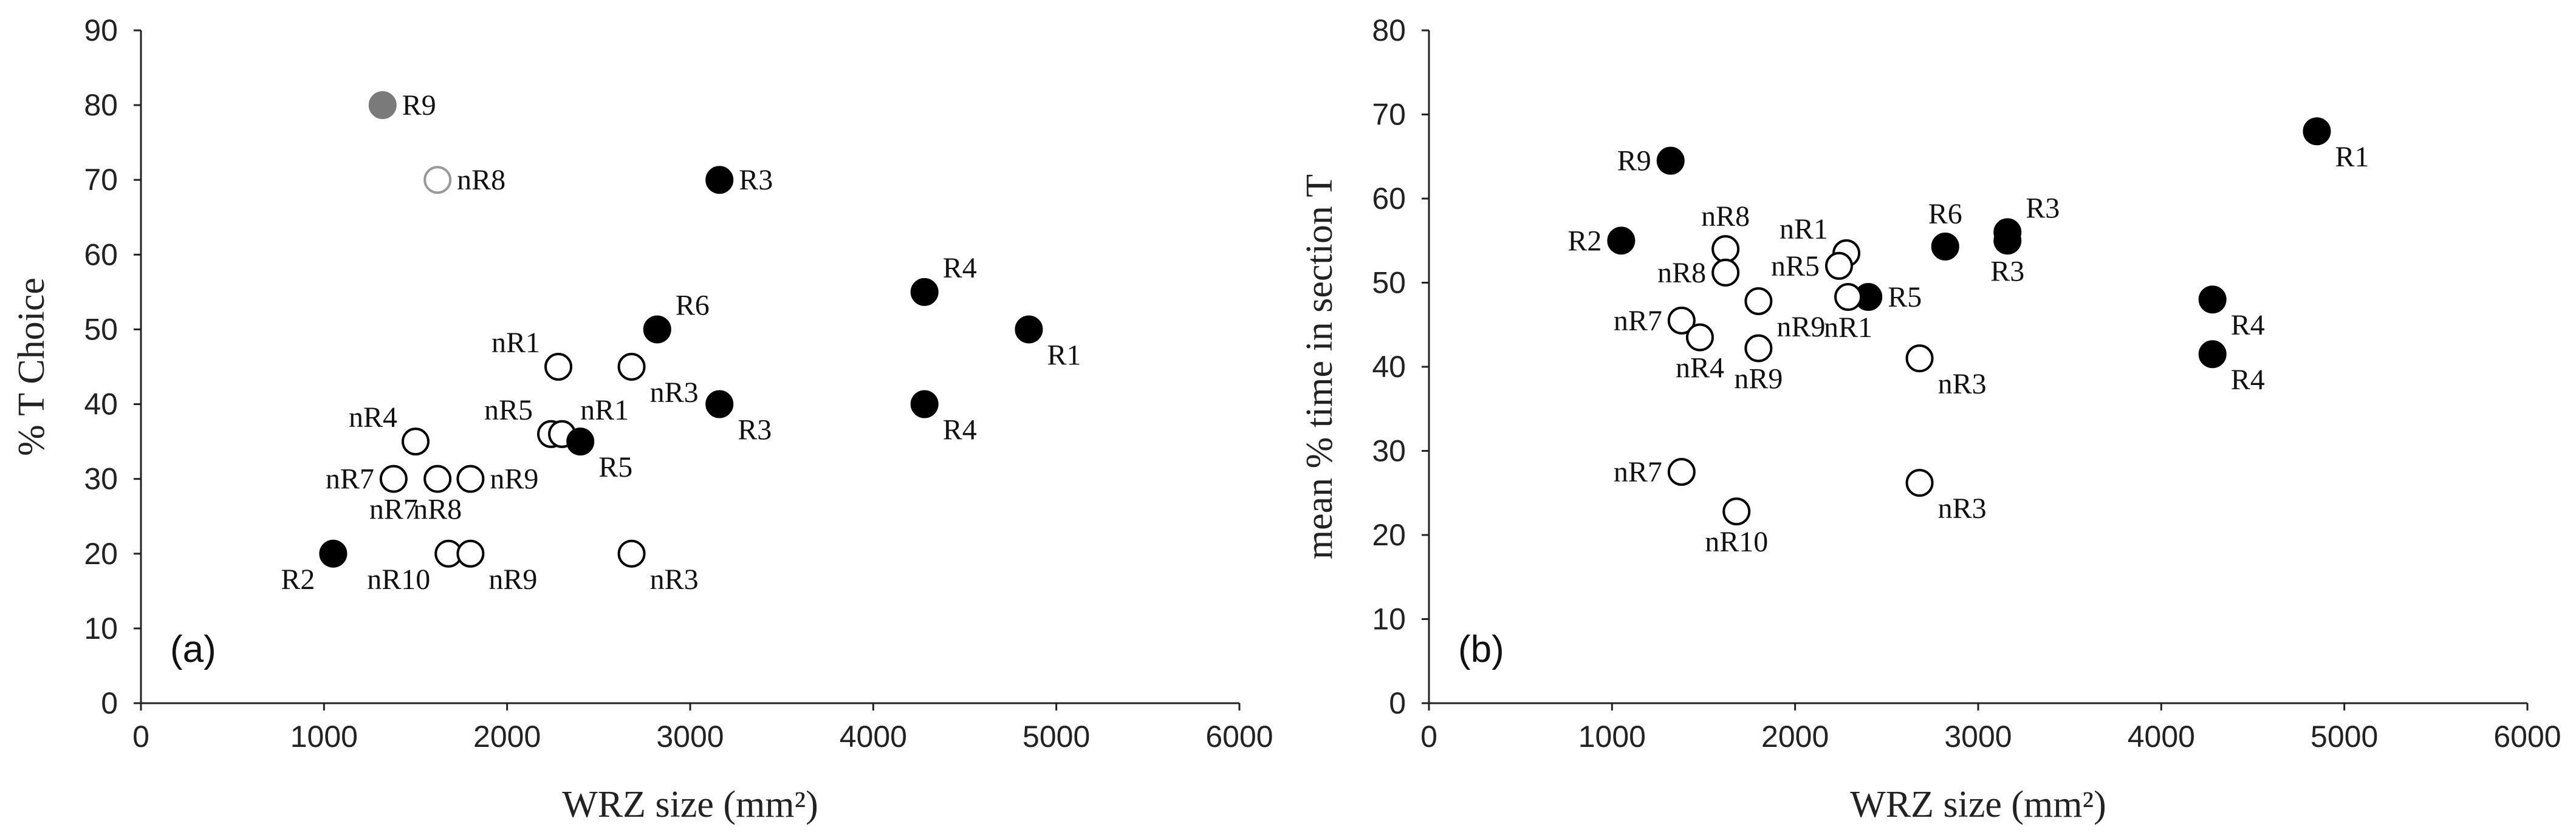 The image size is (2576, 838). What do you see at coordinates (1064, 355) in the screenshot?
I see `point-label: R1` at bounding box center [1064, 355].